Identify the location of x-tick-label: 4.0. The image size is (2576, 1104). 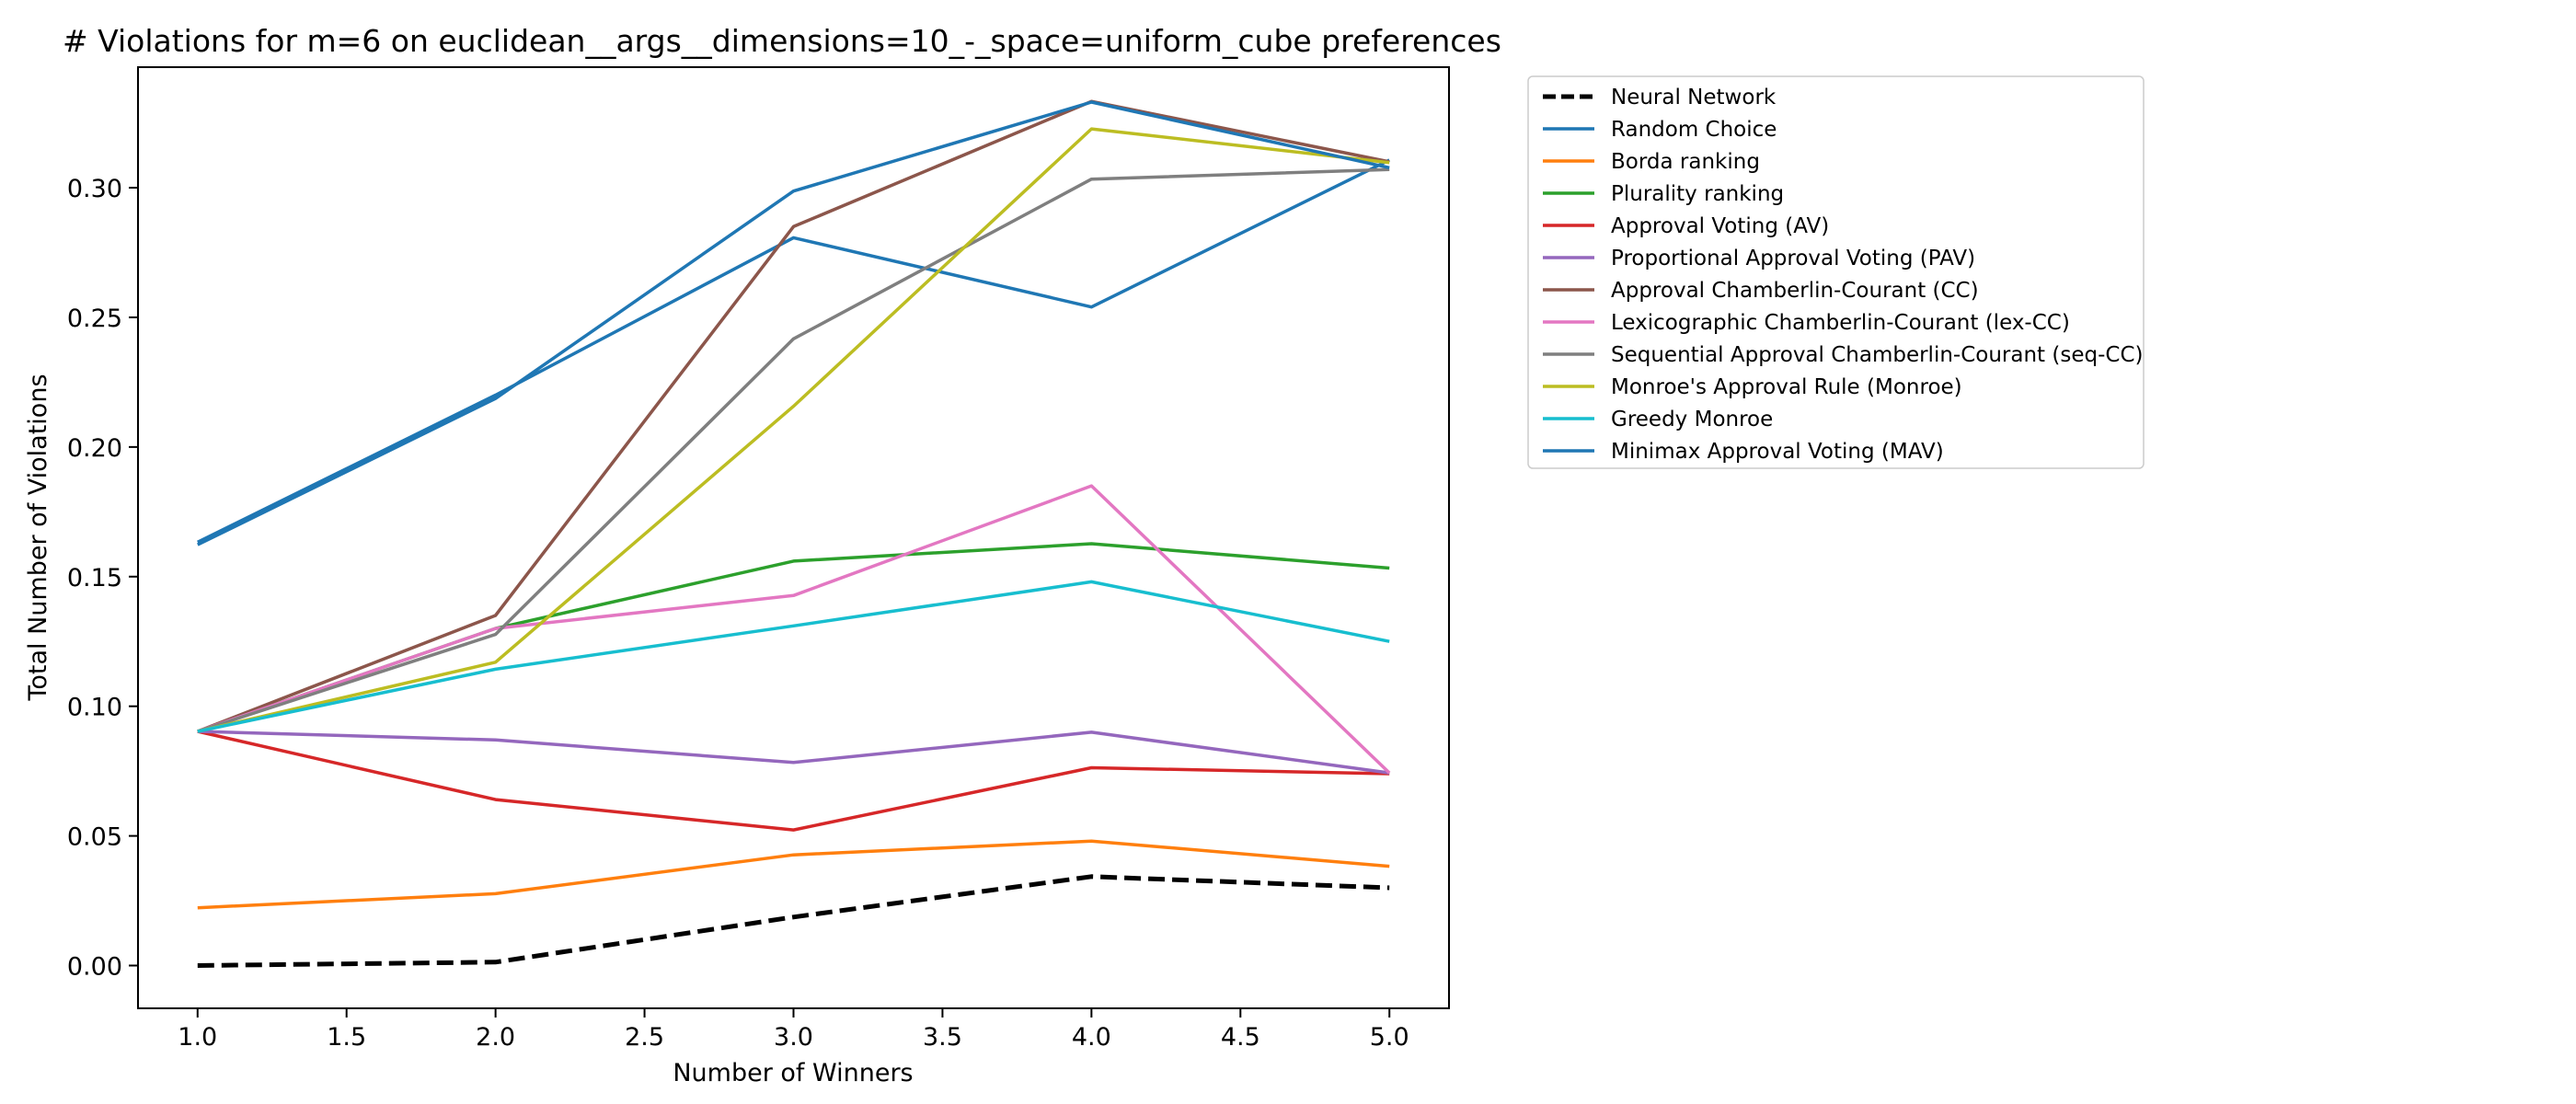
(1091, 1037).